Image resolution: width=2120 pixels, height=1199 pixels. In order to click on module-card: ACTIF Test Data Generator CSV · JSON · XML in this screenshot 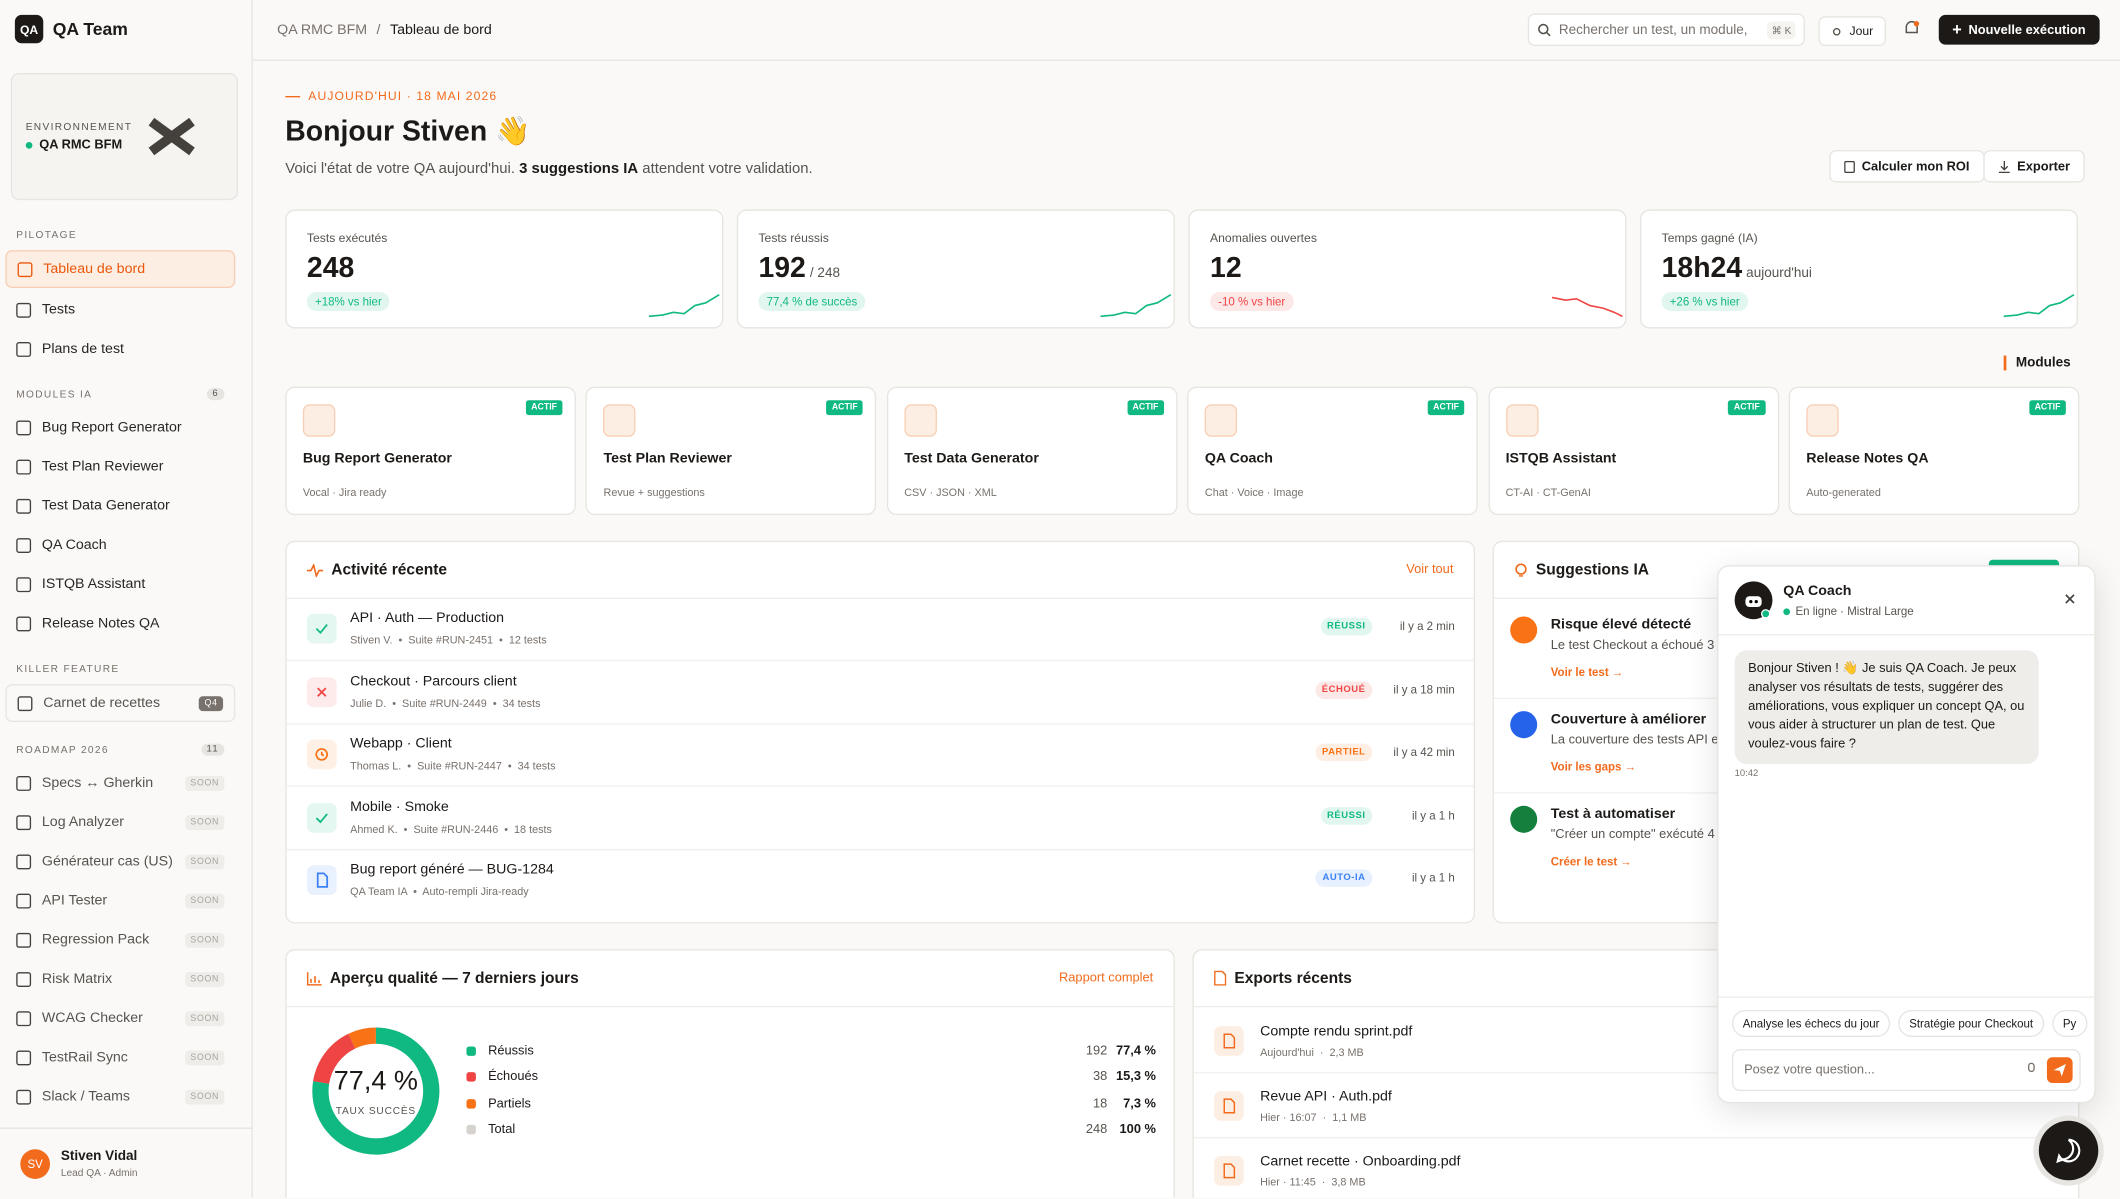, I will do `click(1032, 451)`.